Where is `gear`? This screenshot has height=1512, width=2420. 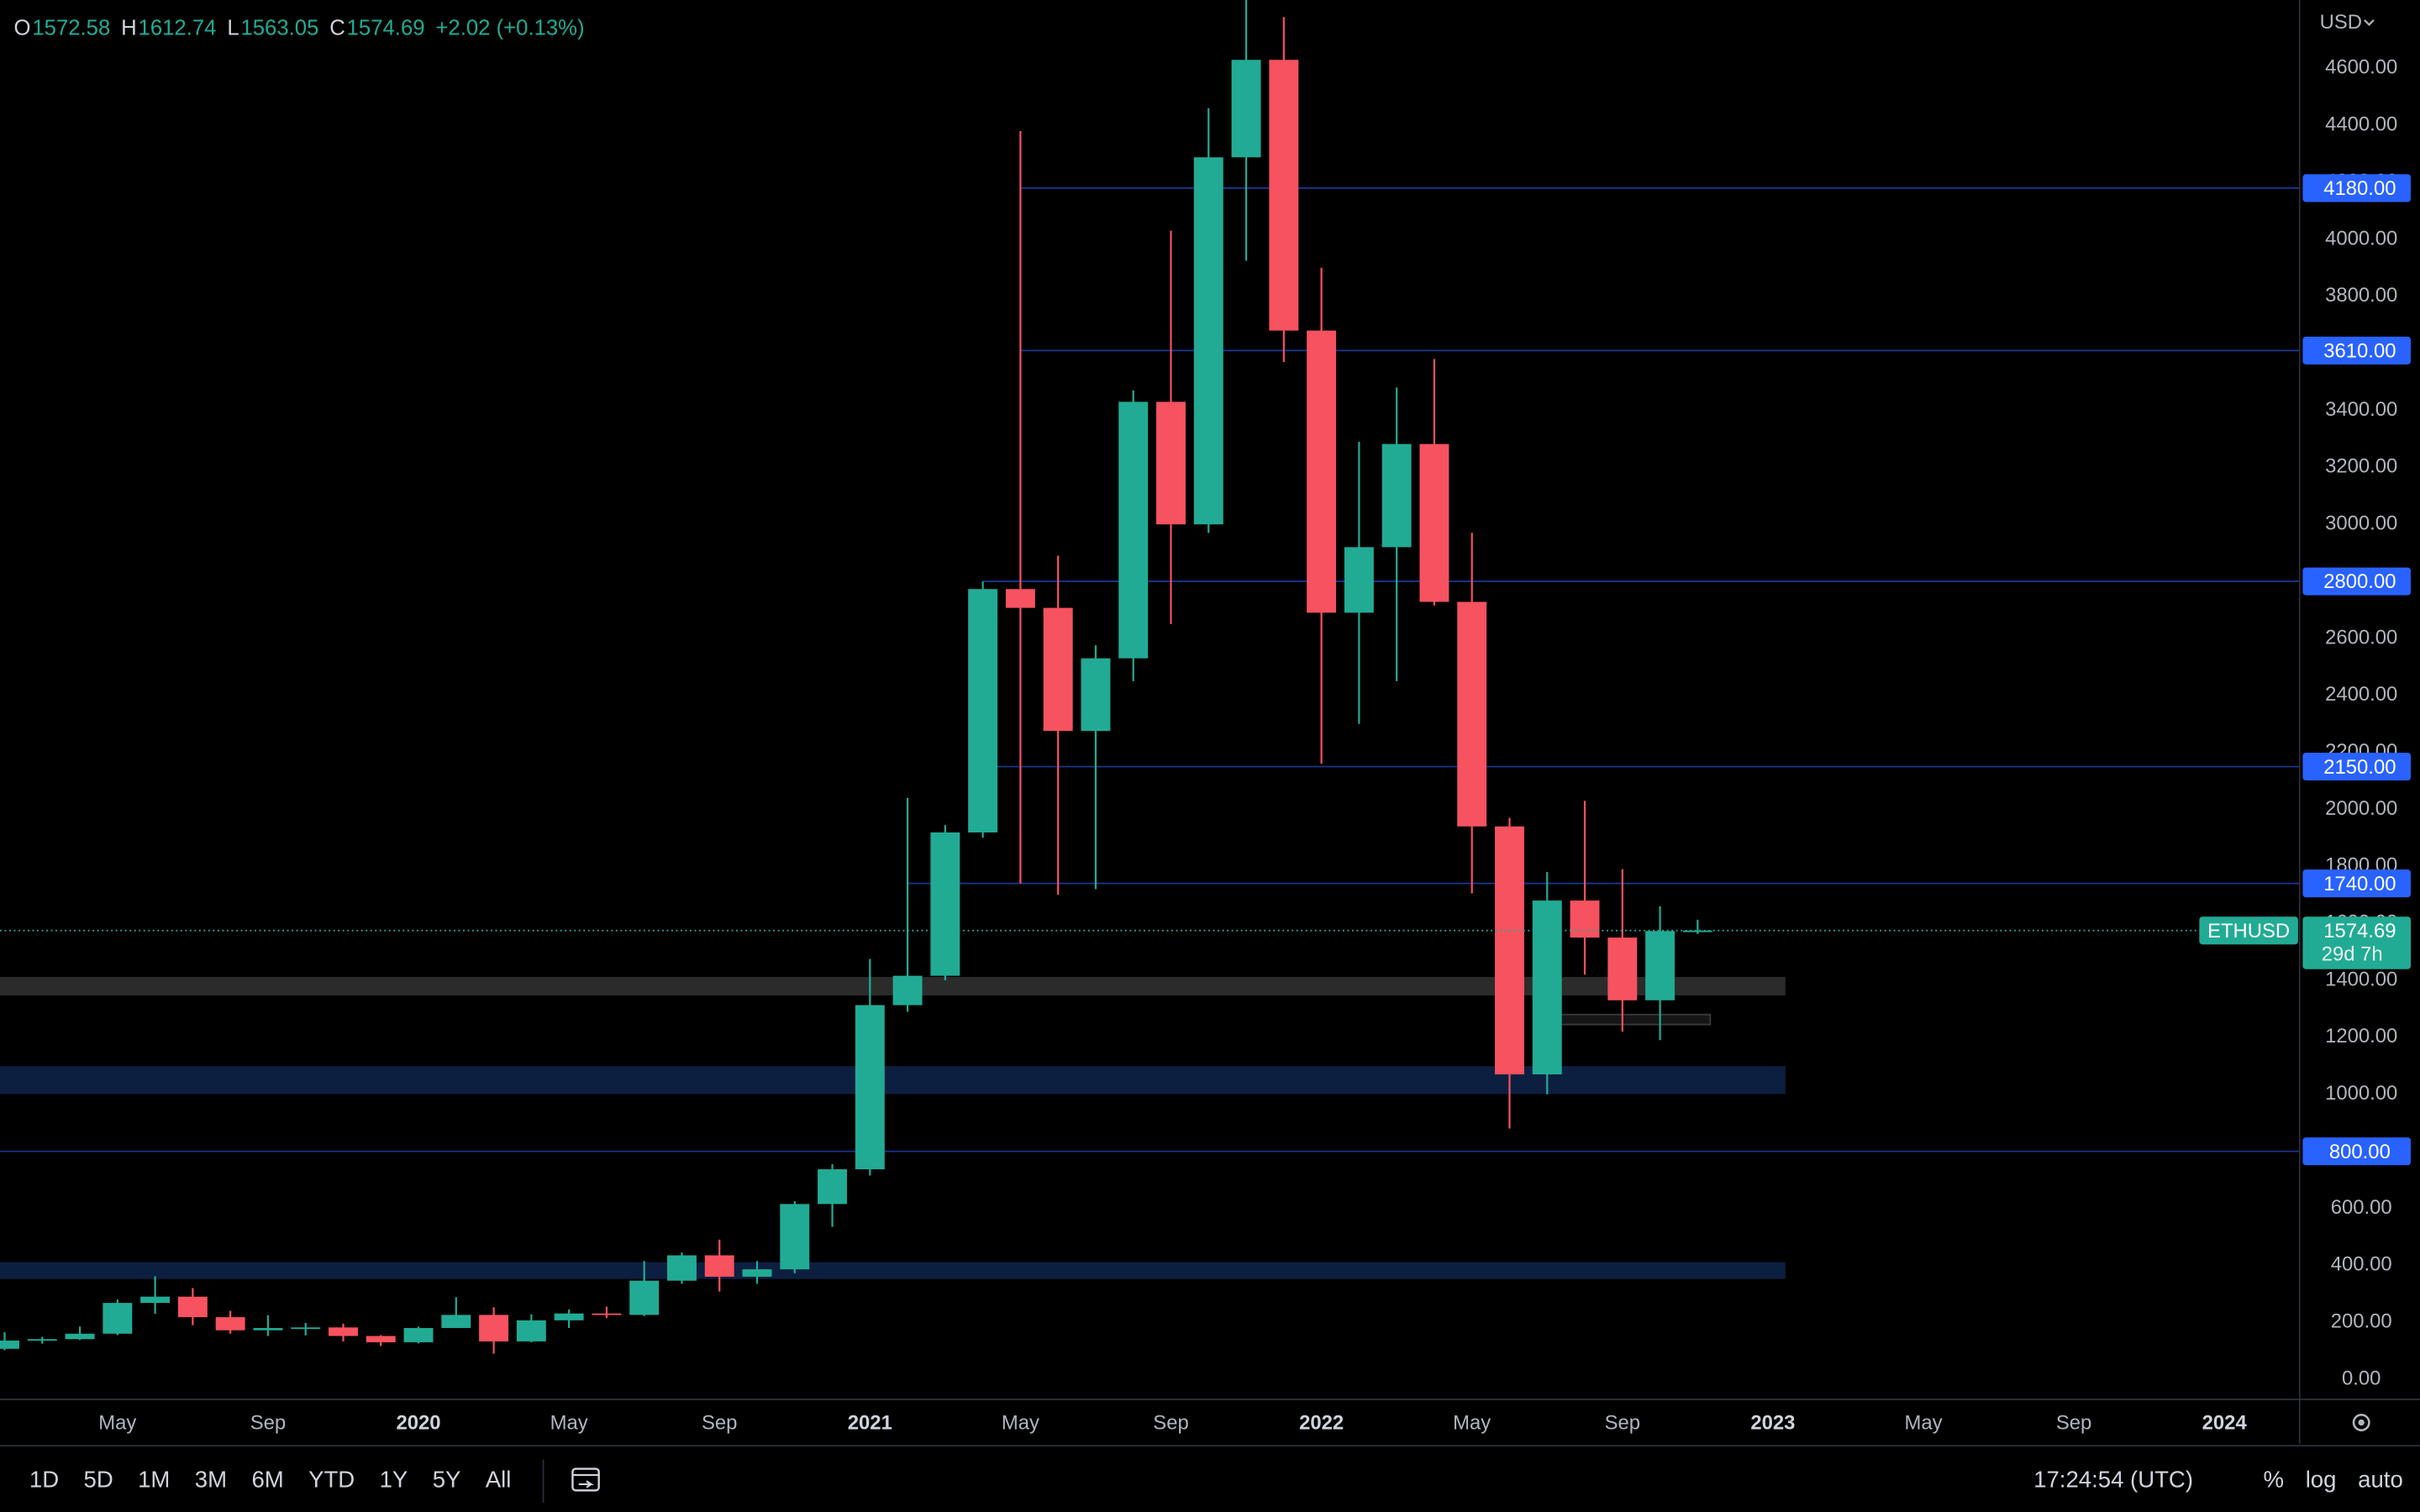 gear is located at coordinates (2361, 1422).